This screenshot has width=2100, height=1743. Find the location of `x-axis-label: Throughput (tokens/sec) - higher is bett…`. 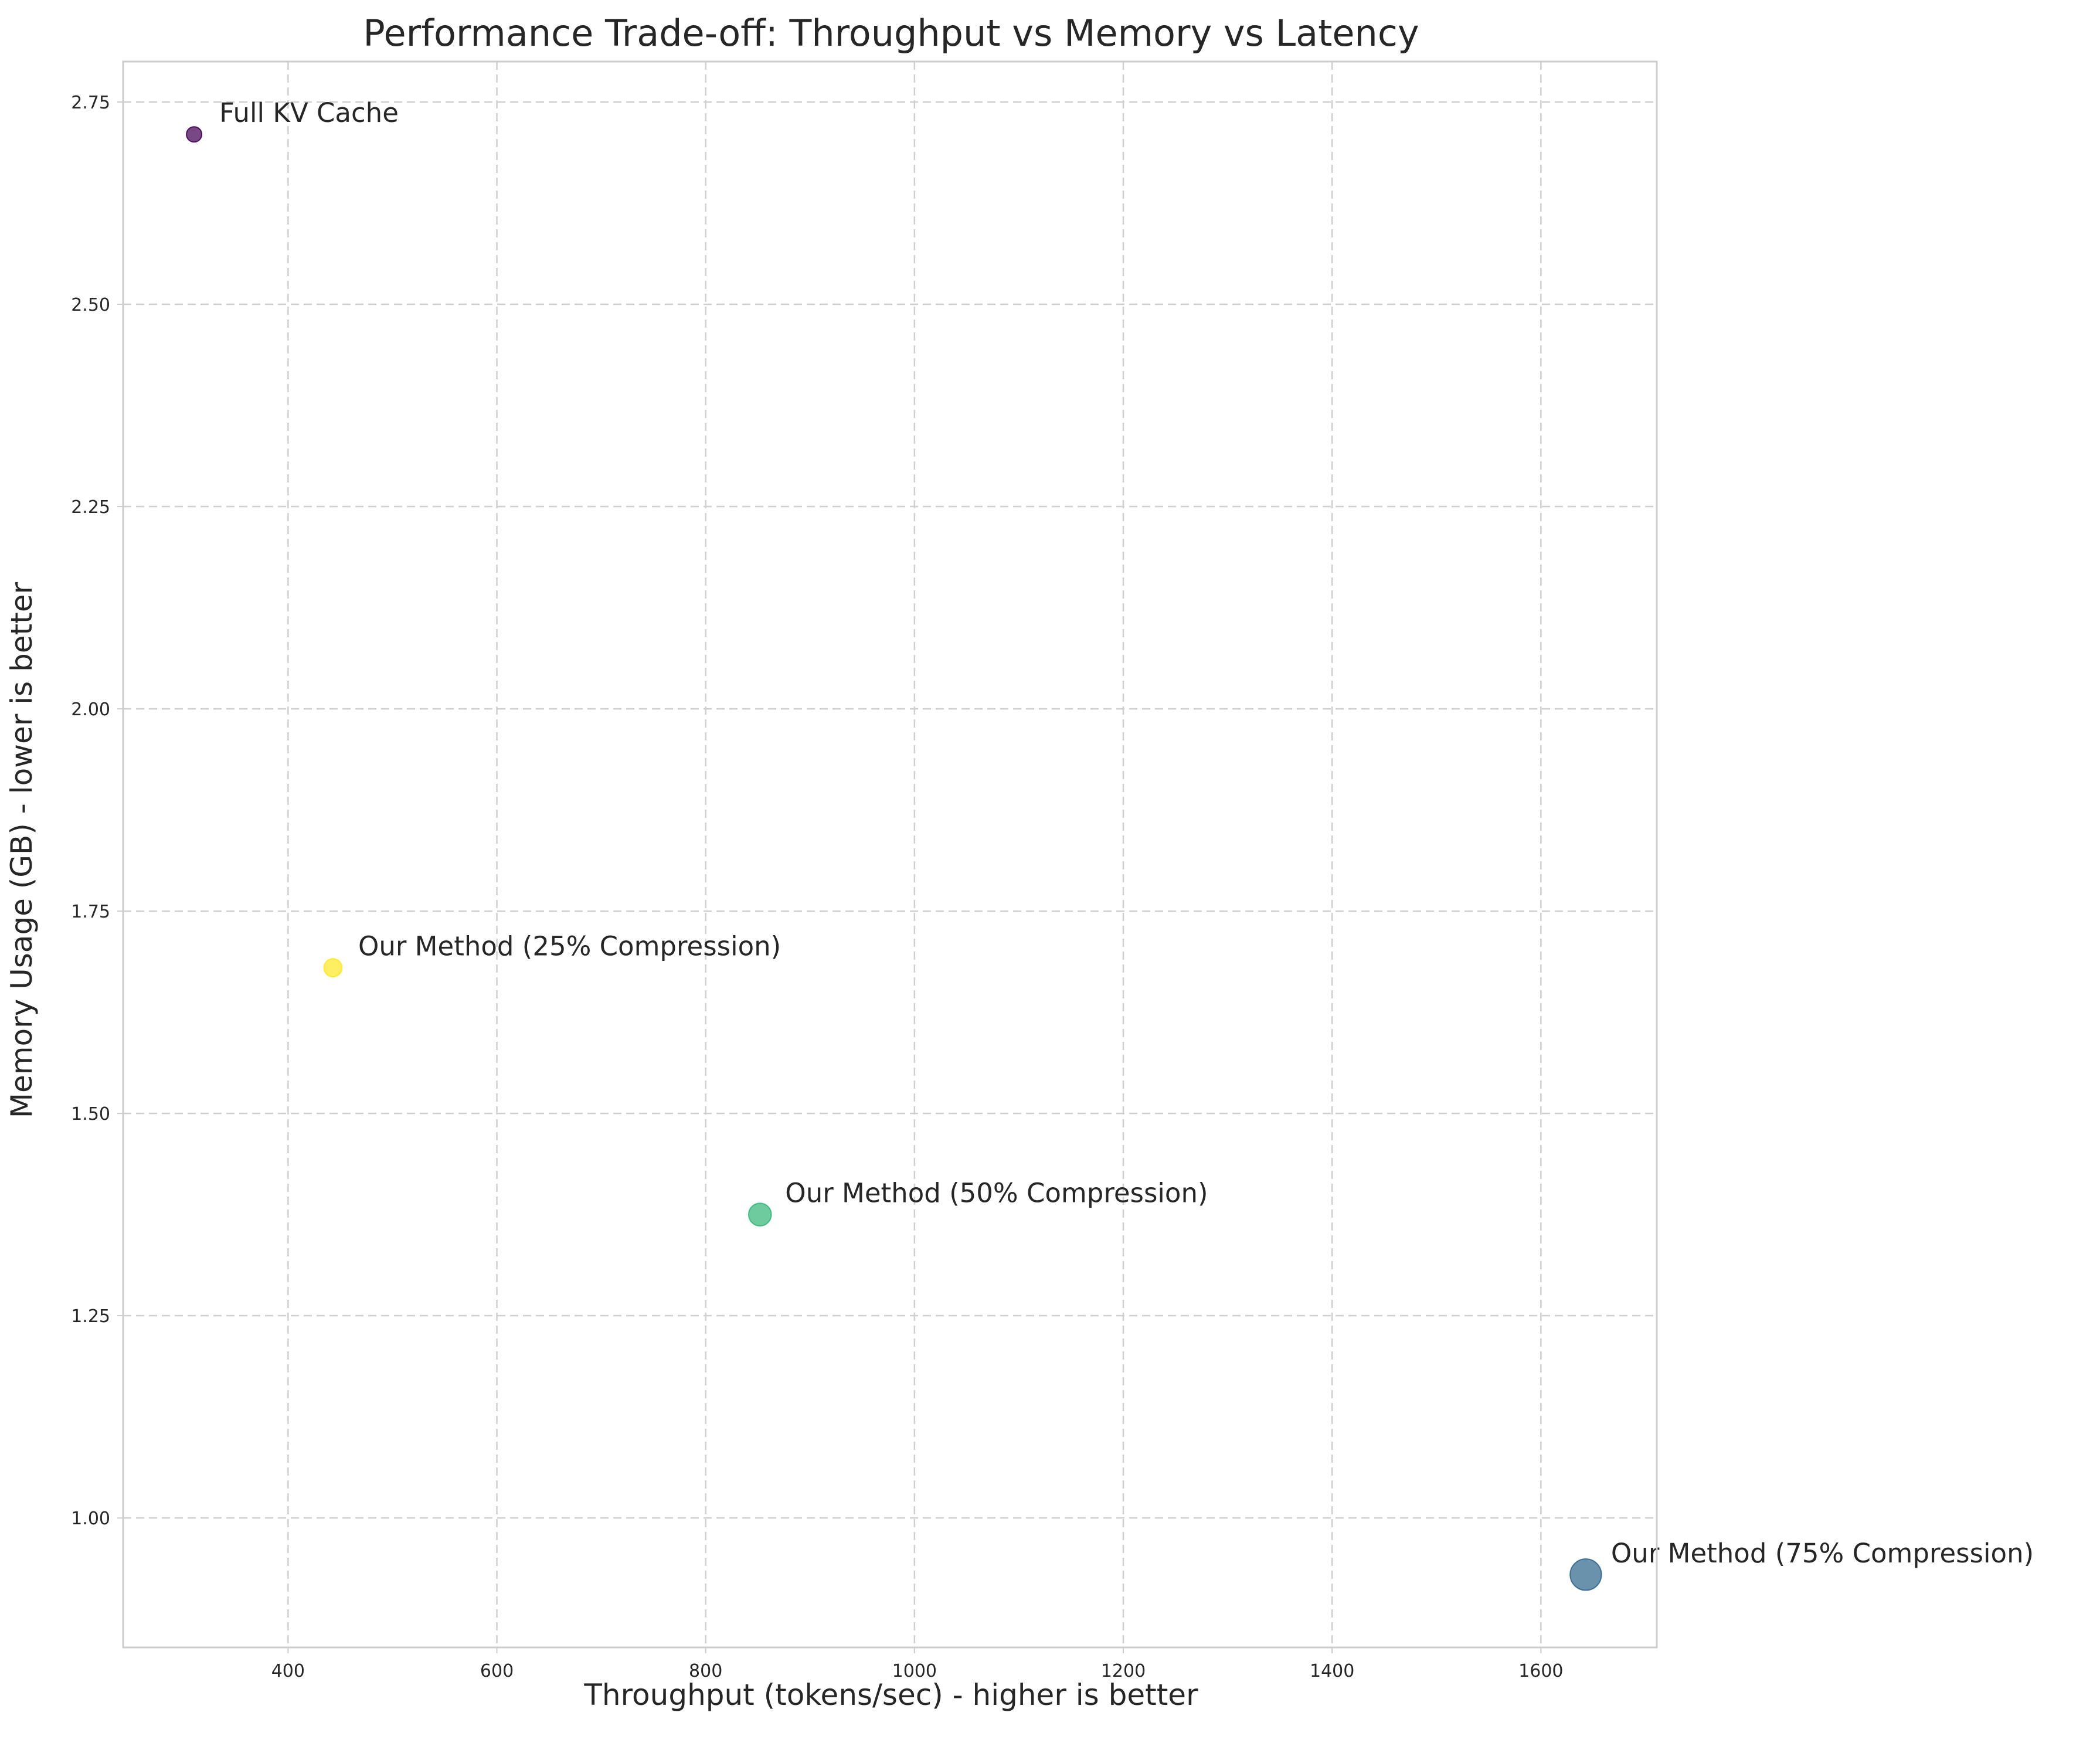

x-axis-label: Throughput (tokens/sec) - higher is bett… is located at coordinates (890, 1695).